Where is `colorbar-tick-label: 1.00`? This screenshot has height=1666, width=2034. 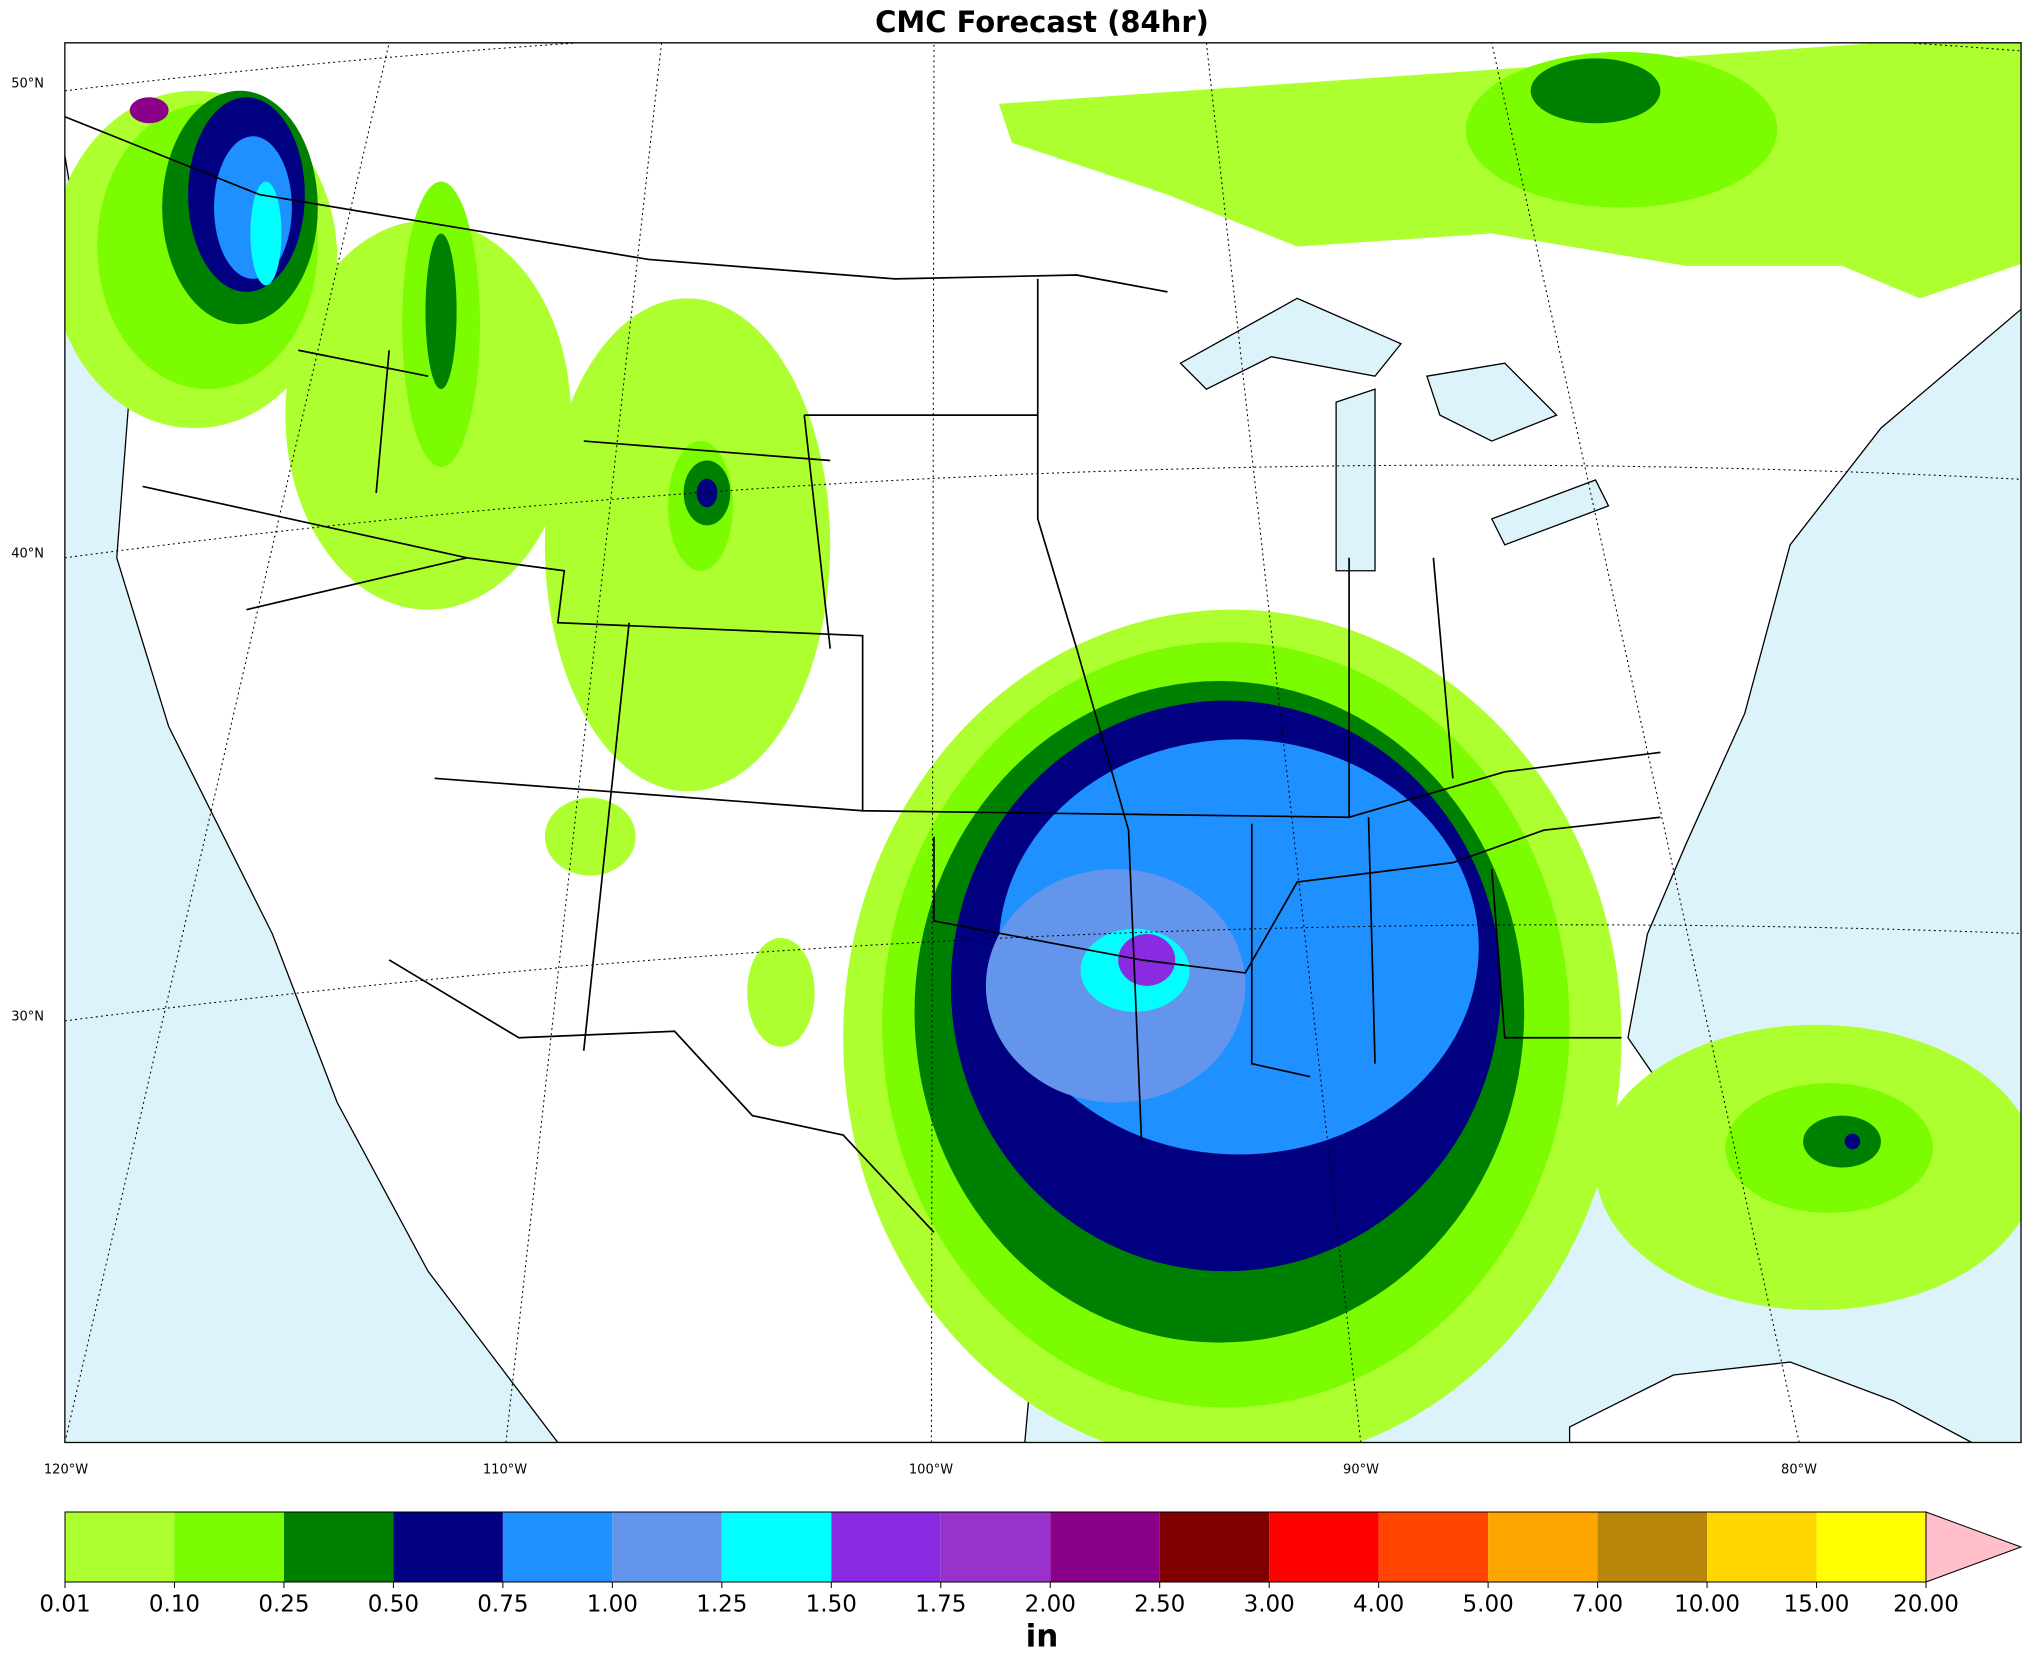
colorbar-tick-label: 1.00 is located at coordinates (612, 1605).